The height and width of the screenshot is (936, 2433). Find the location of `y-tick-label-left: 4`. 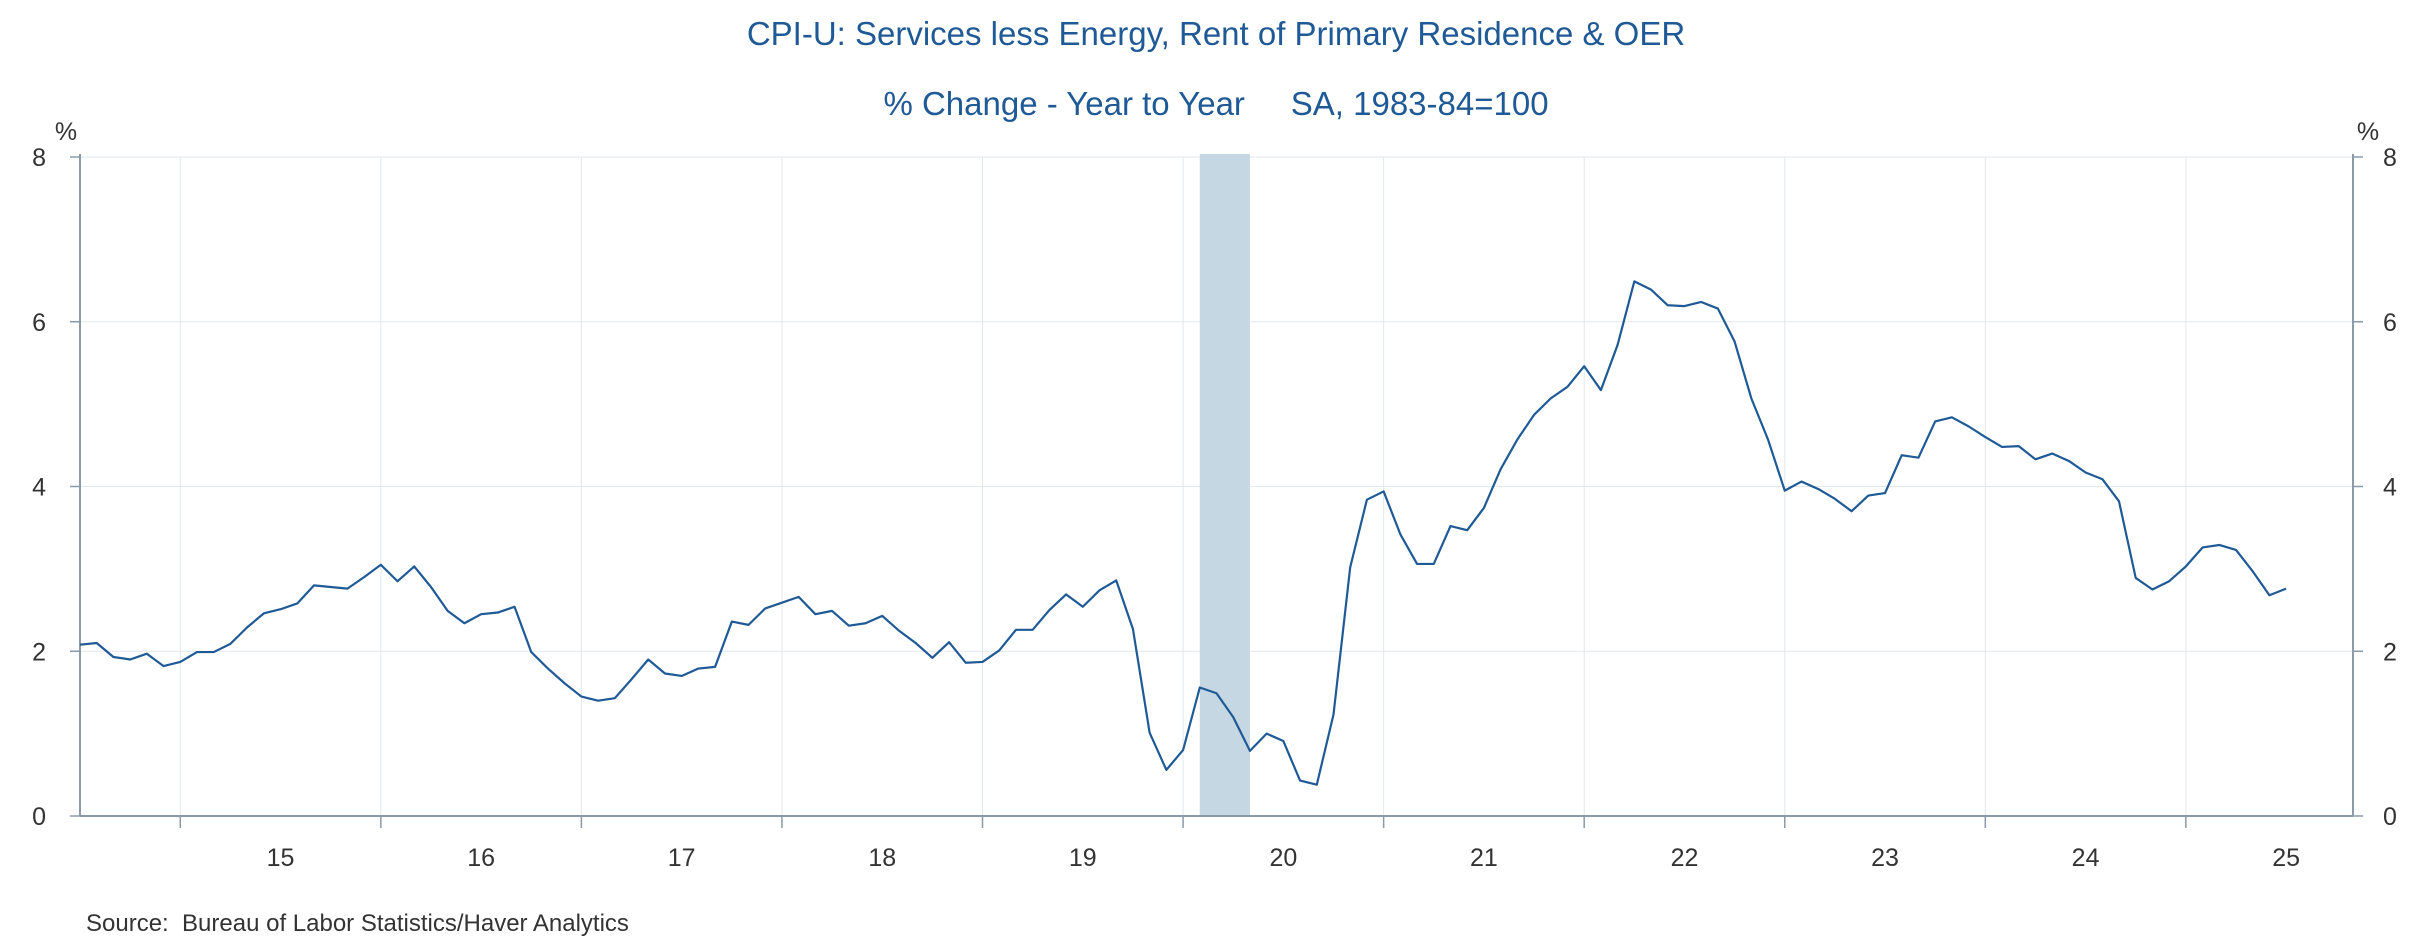

y-tick-label-left: 4 is located at coordinates (39, 488).